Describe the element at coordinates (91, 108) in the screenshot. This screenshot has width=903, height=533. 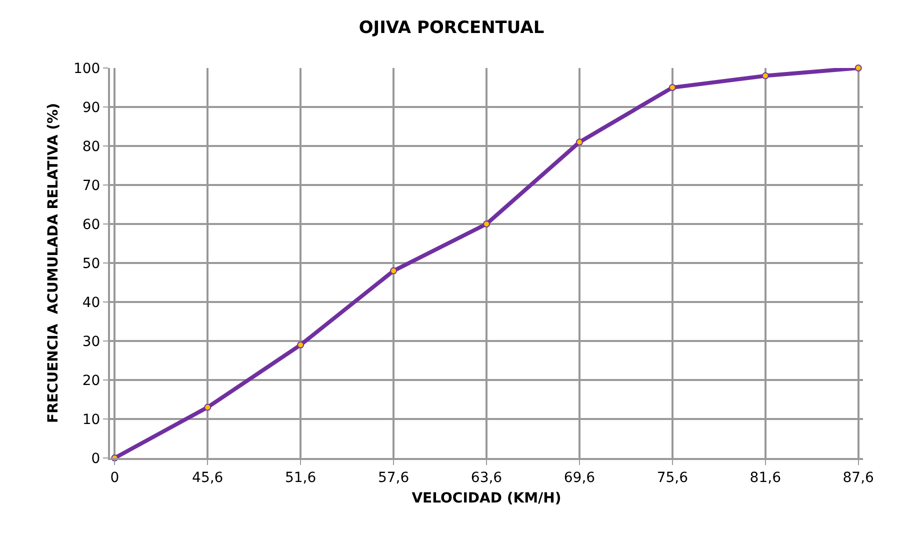
I see `y-tick-label: 90` at that location.